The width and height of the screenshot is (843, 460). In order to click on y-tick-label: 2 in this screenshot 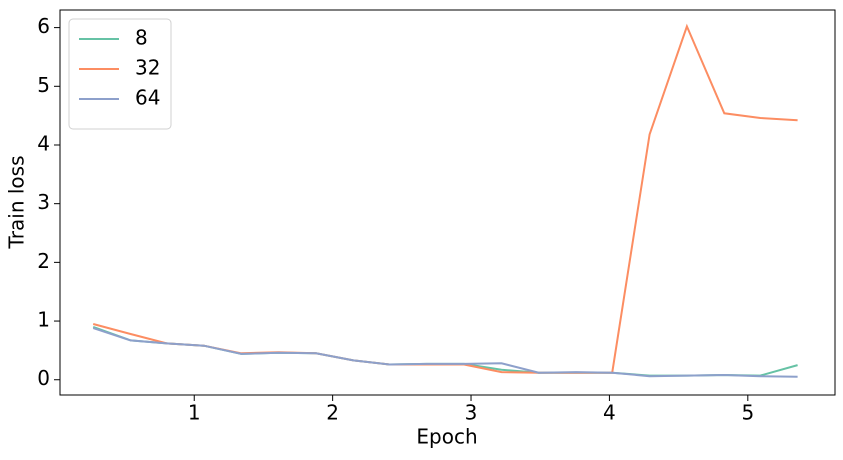, I will do `click(43, 261)`.